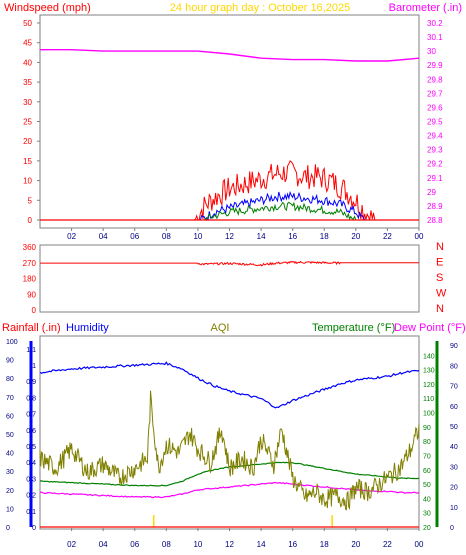  What do you see at coordinates (31, 382) in the screenshot?
I see `rain-y-tick-label: 0.9` at bounding box center [31, 382].